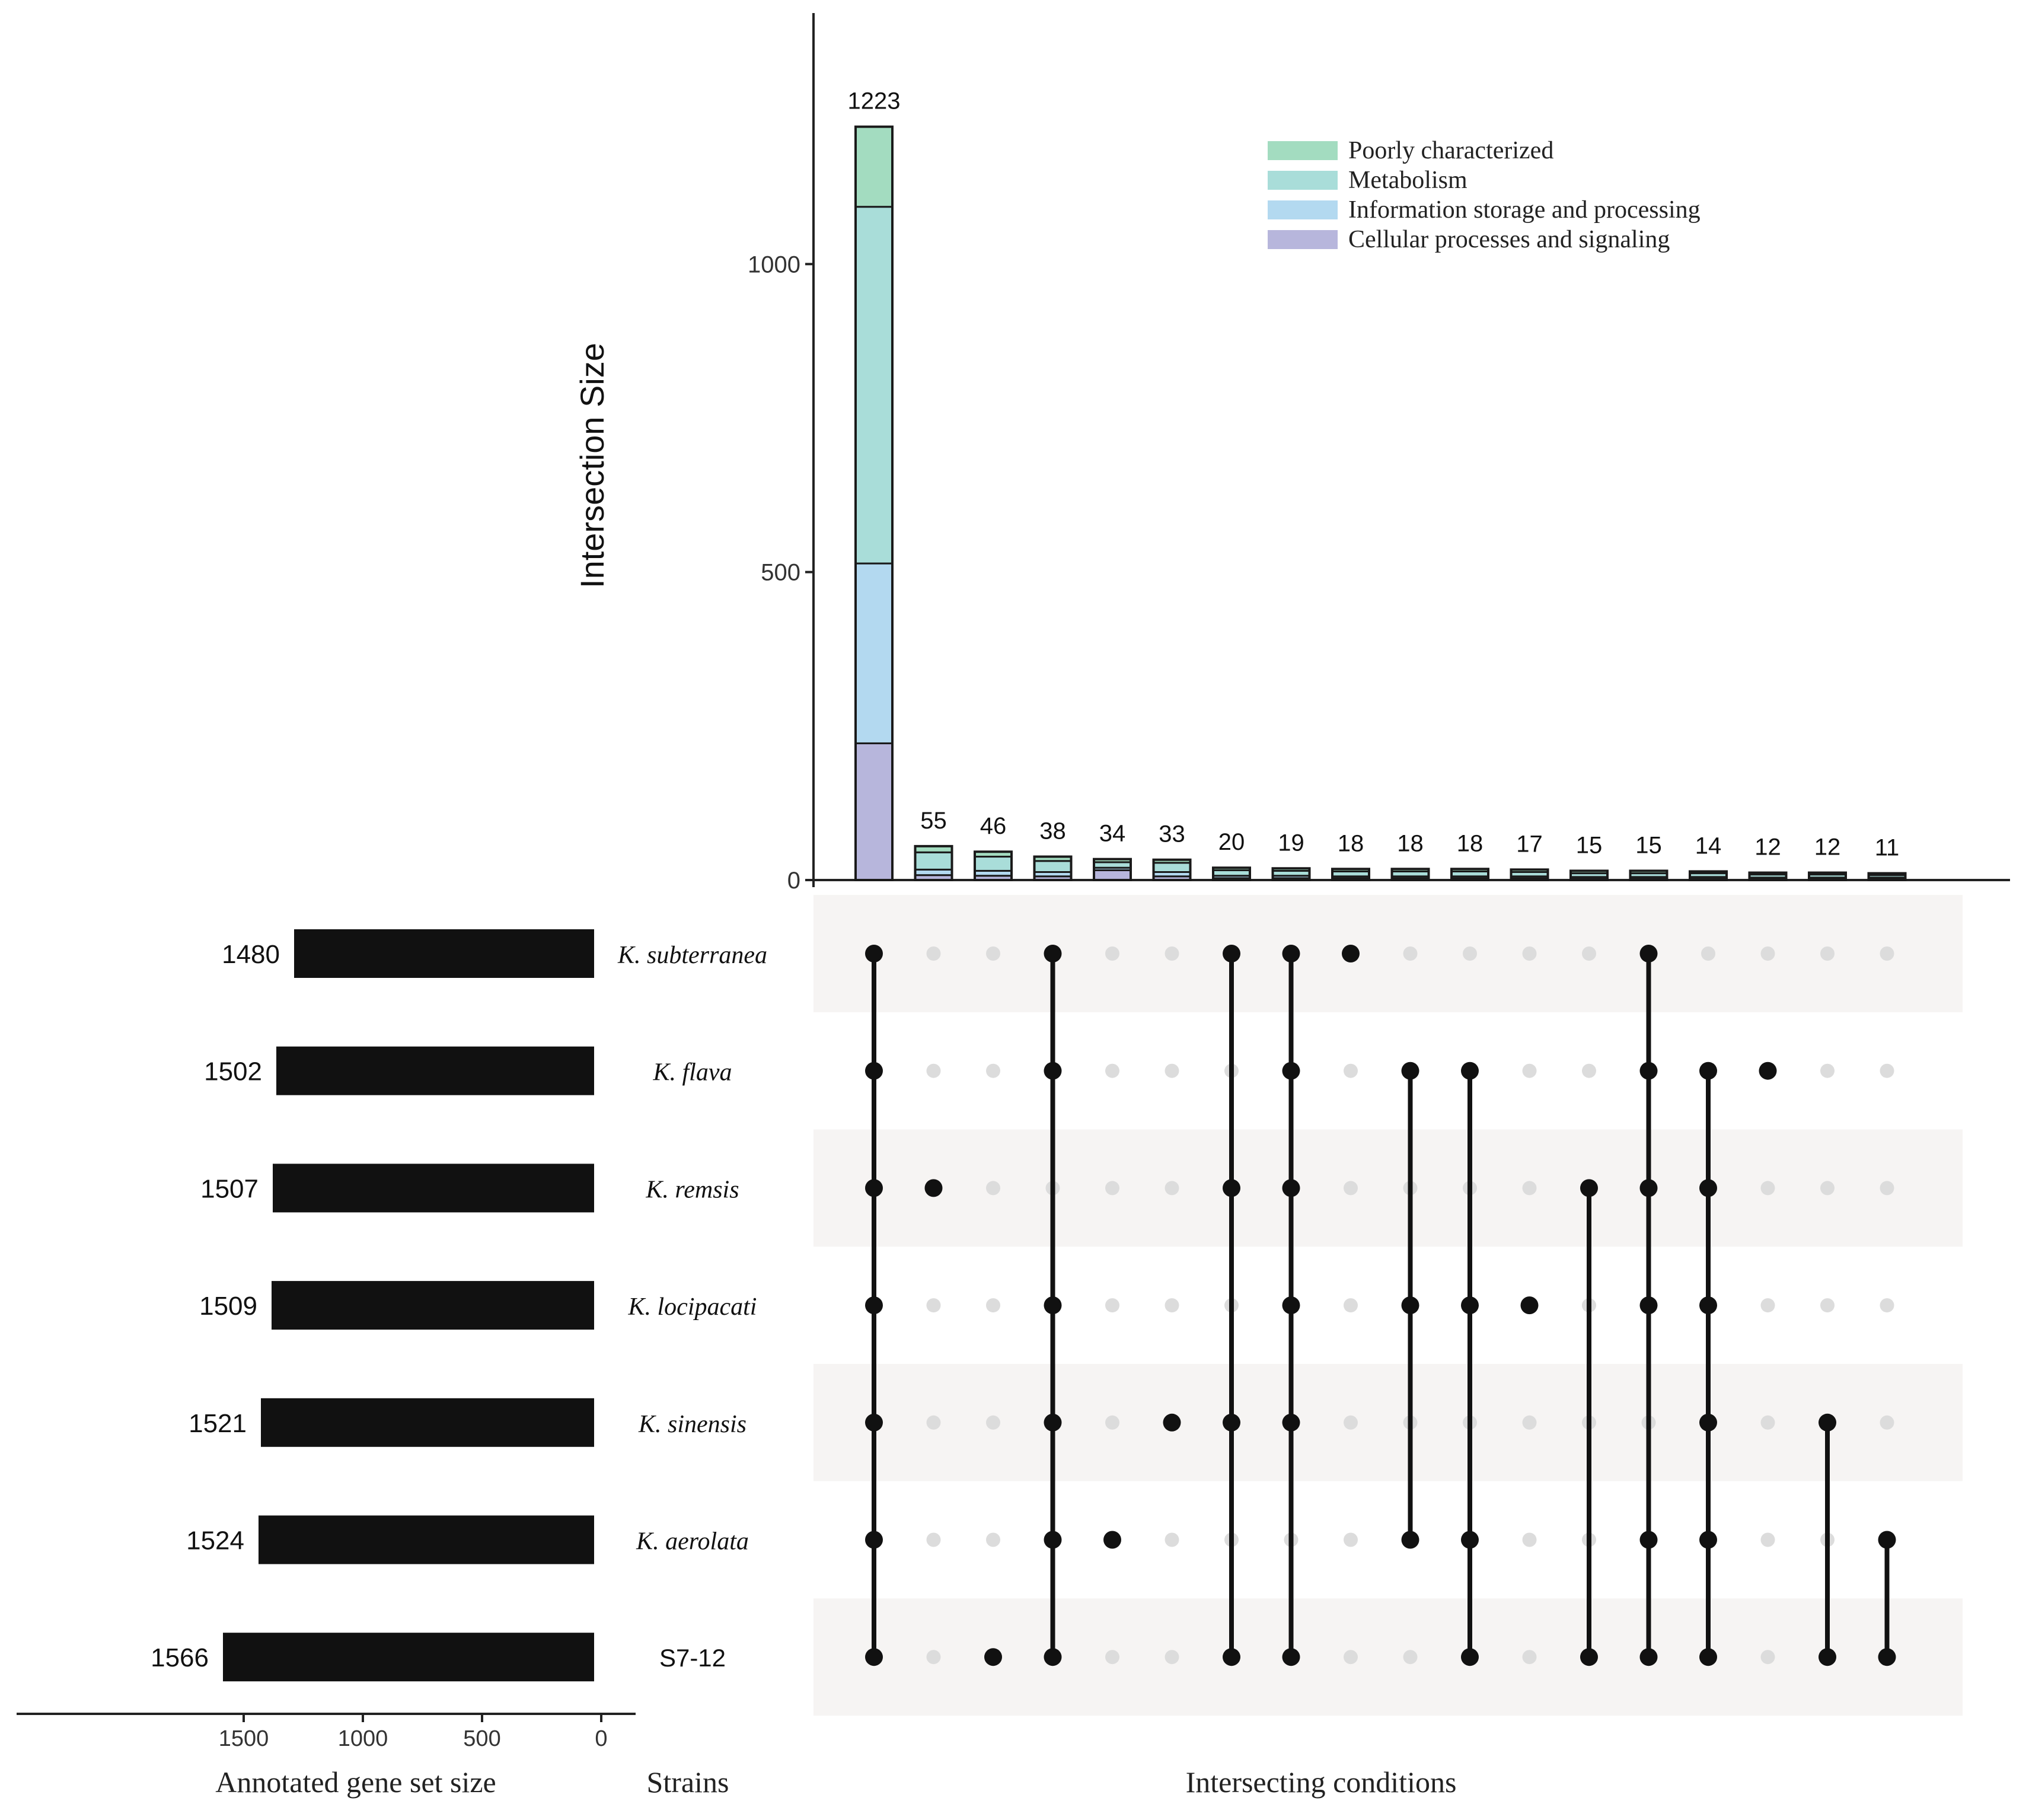 The height and width of the screenshot is (1820, 2029). I want to click on set-name-label: K. locipacati, so click(692, 1307).